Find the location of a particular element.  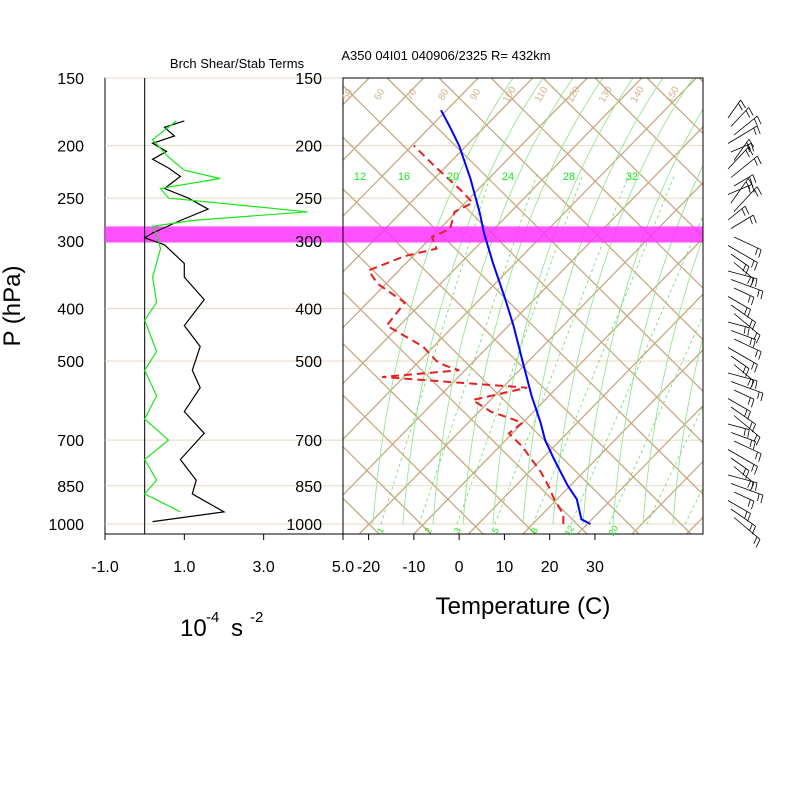

temperature-line is located at coordinates (515, 317).